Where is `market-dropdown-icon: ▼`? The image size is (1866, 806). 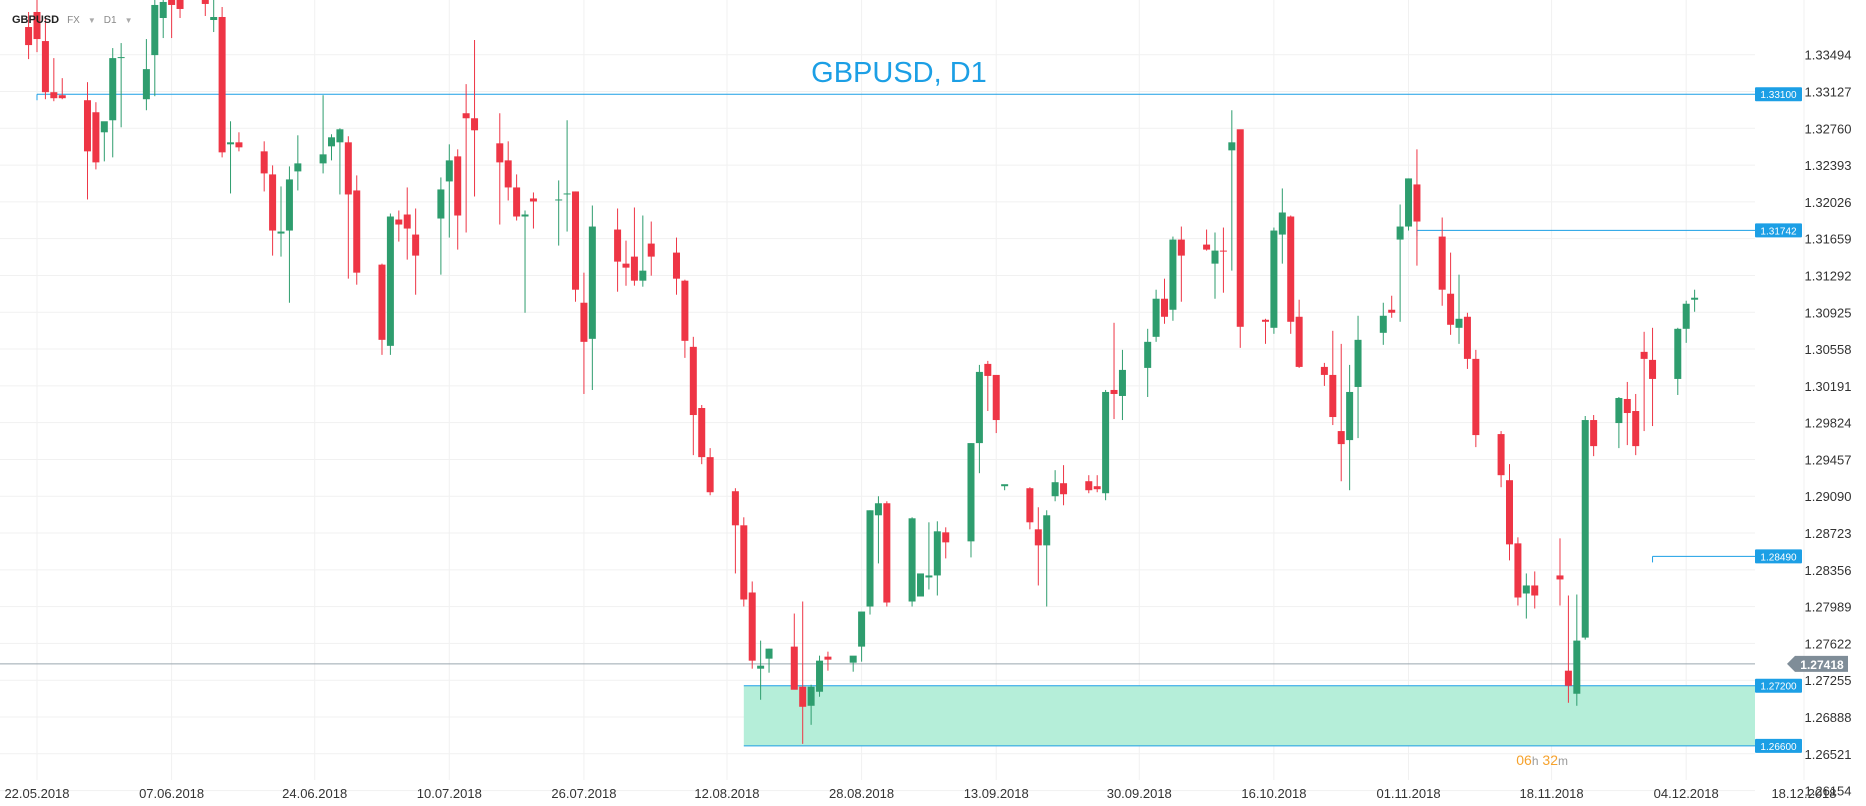
market-dropdown-icon: ▼ is located at coordinates (91, 20).